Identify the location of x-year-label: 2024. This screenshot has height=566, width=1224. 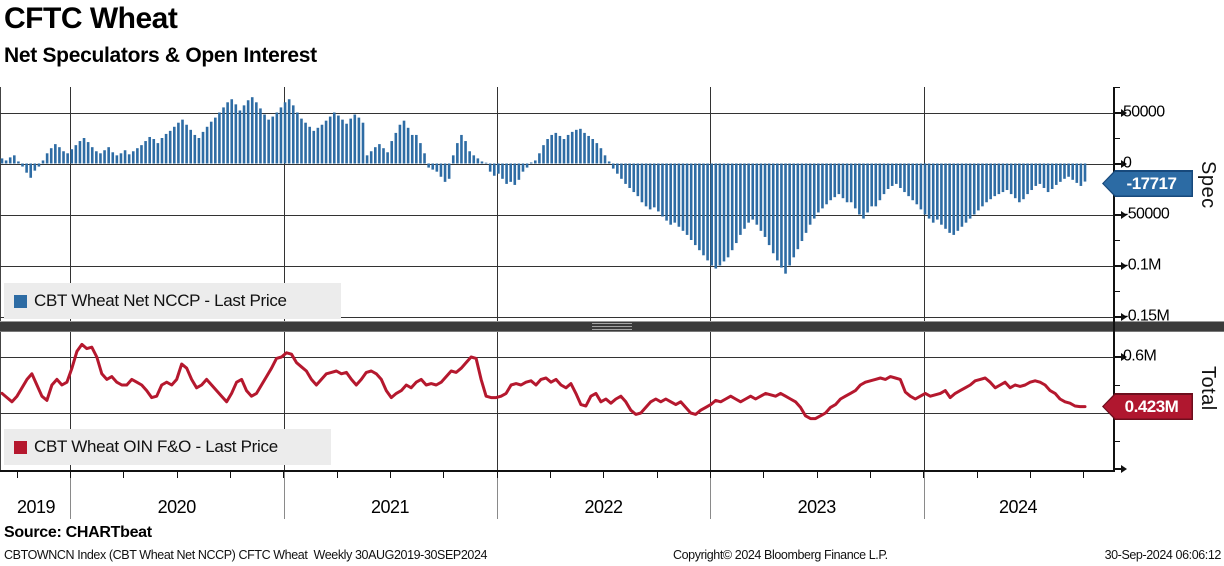
(1018, 507).